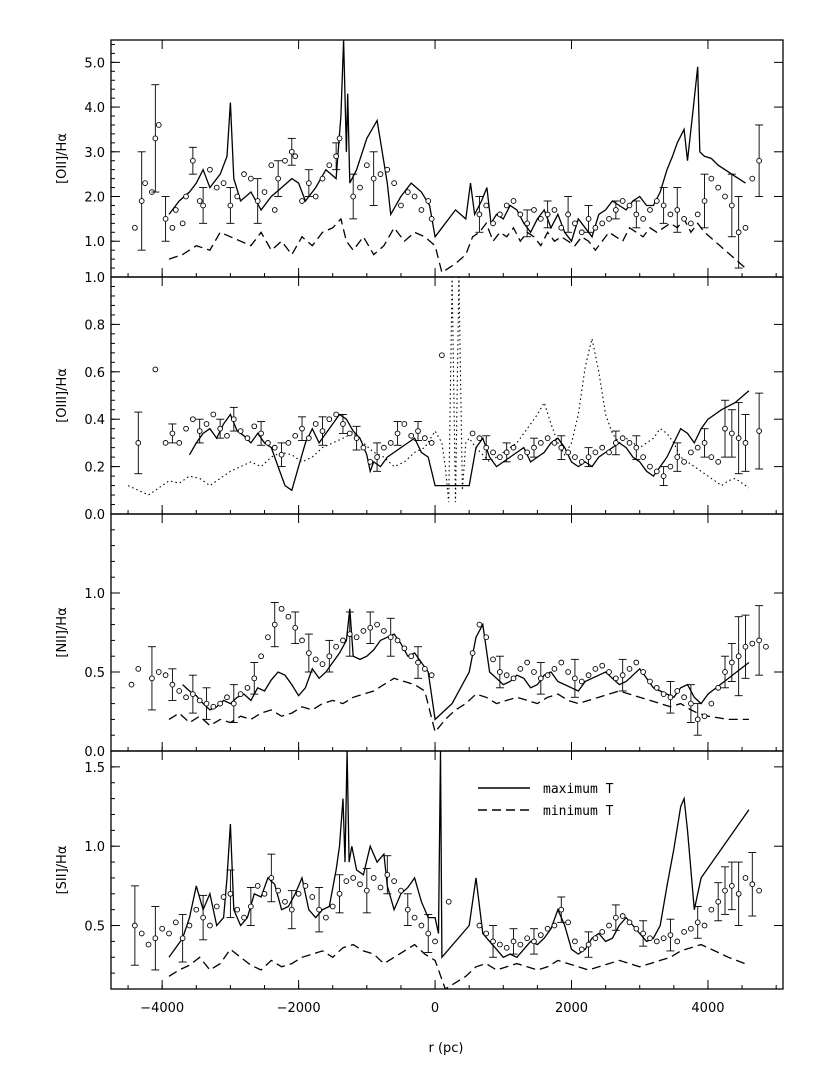 The height and width of the screenshot is (1075, 830). Describe the element at coordinates (448, 669) in the screenshot. I see `nii-plot-area` at that location.